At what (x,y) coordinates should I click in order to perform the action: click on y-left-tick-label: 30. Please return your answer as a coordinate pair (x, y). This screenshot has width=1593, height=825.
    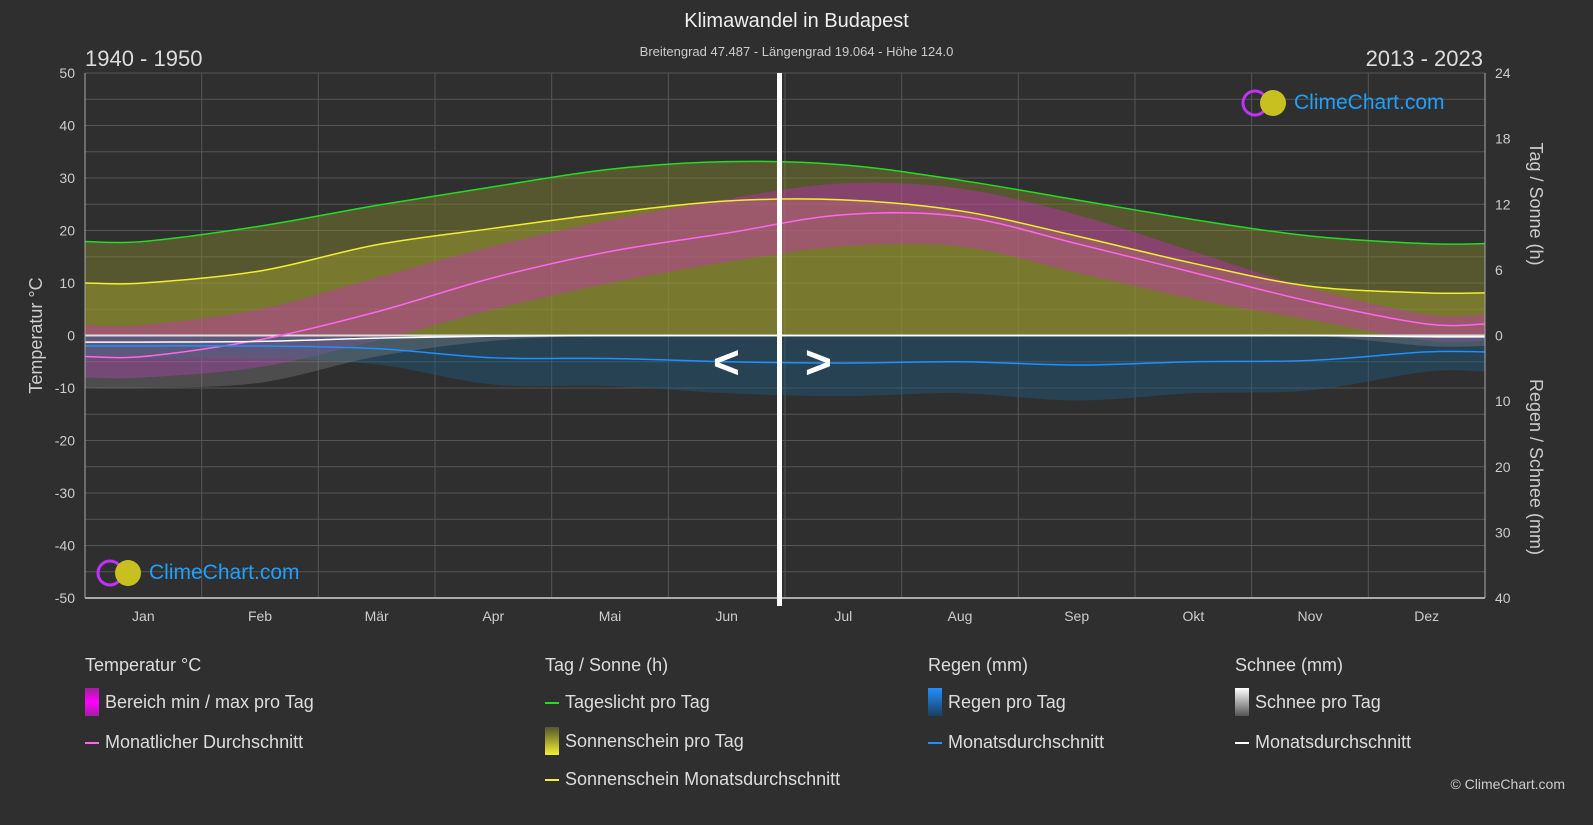
    Looking at the image, I should click on (67, 178).